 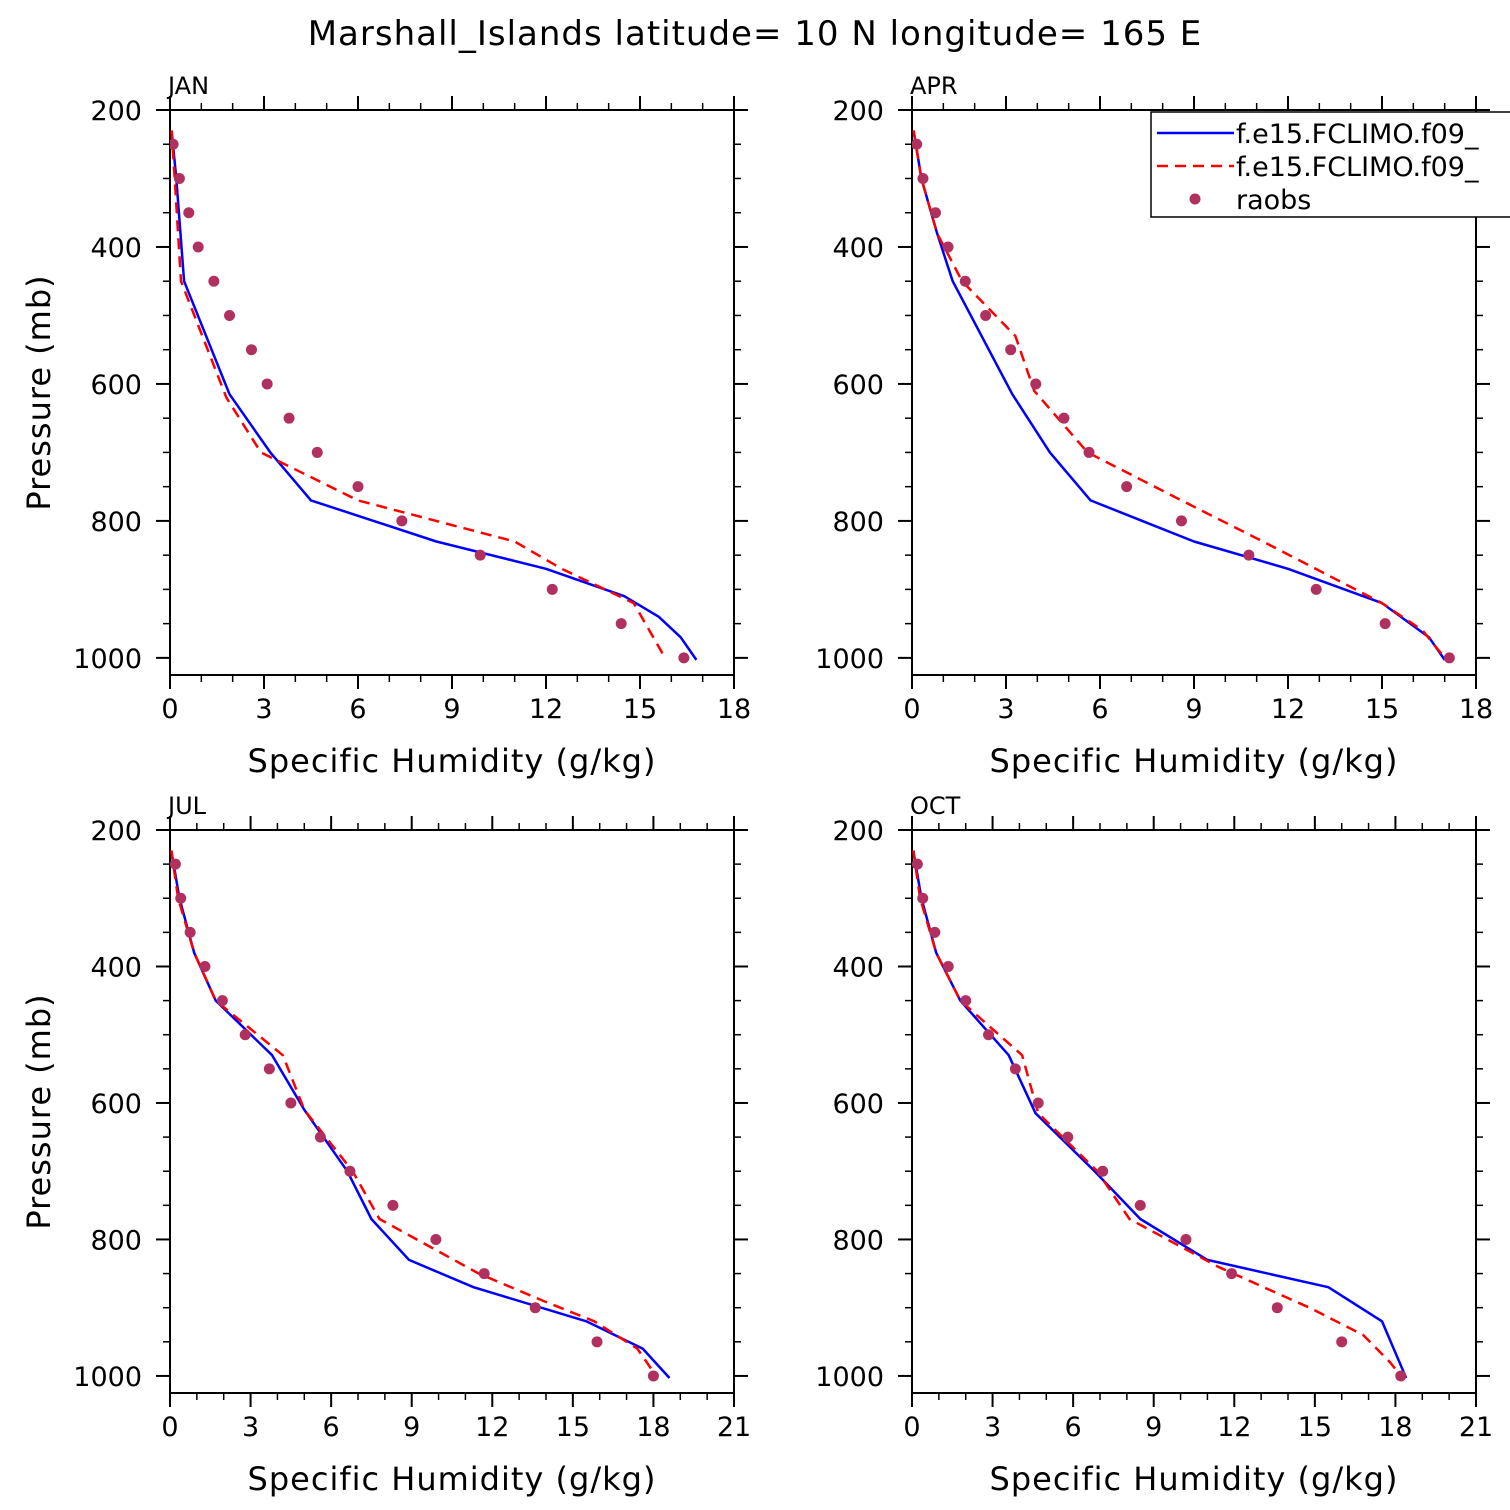 What do you see at coordinates (935, 806) in the screenshot?
I see `panel-label: OCT` at bounding box center [935, 806].